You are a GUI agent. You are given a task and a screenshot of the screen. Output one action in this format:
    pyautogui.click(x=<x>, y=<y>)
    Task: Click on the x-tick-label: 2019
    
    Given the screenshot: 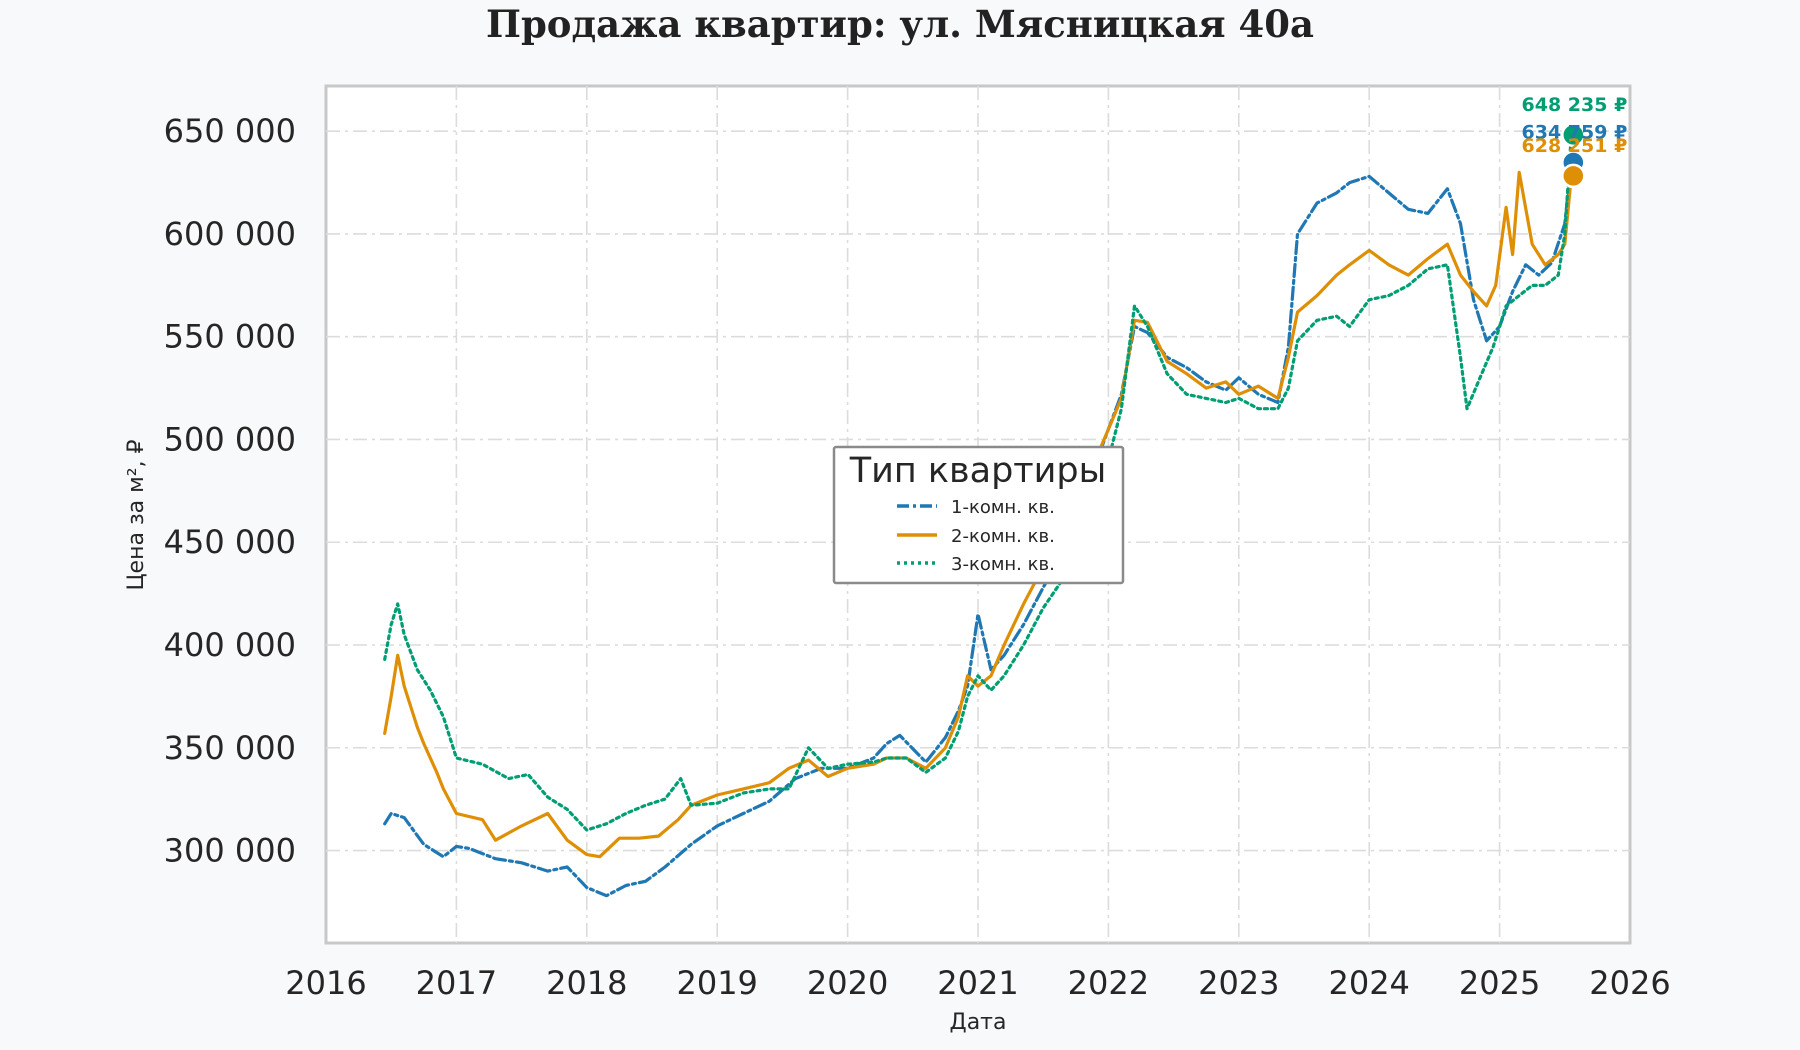 What is the action you would take?
    pyautogui.click(x=716, y=983)
    